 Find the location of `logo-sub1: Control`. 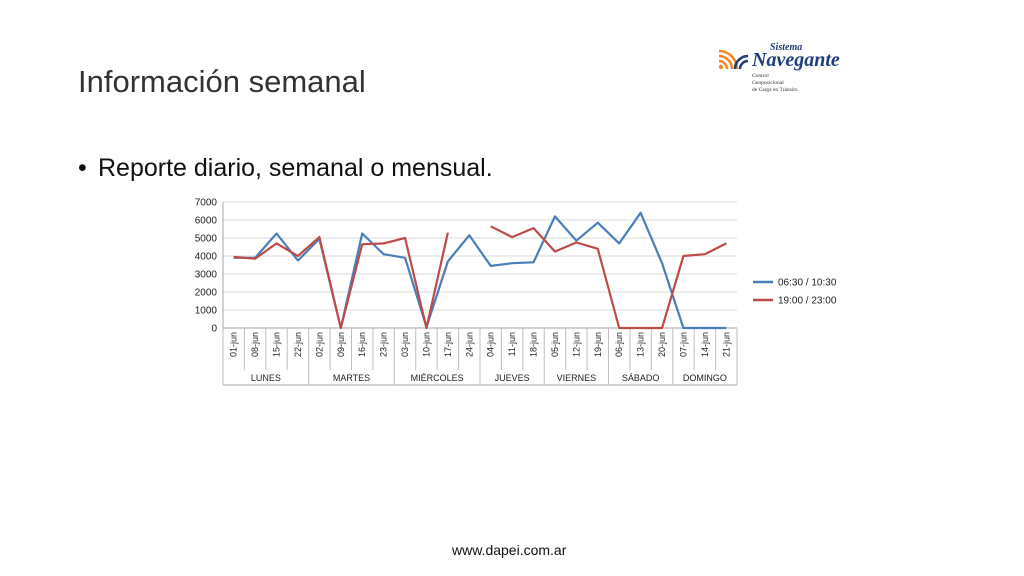

logo-sub1: Control is located at coordinates (760, 76).